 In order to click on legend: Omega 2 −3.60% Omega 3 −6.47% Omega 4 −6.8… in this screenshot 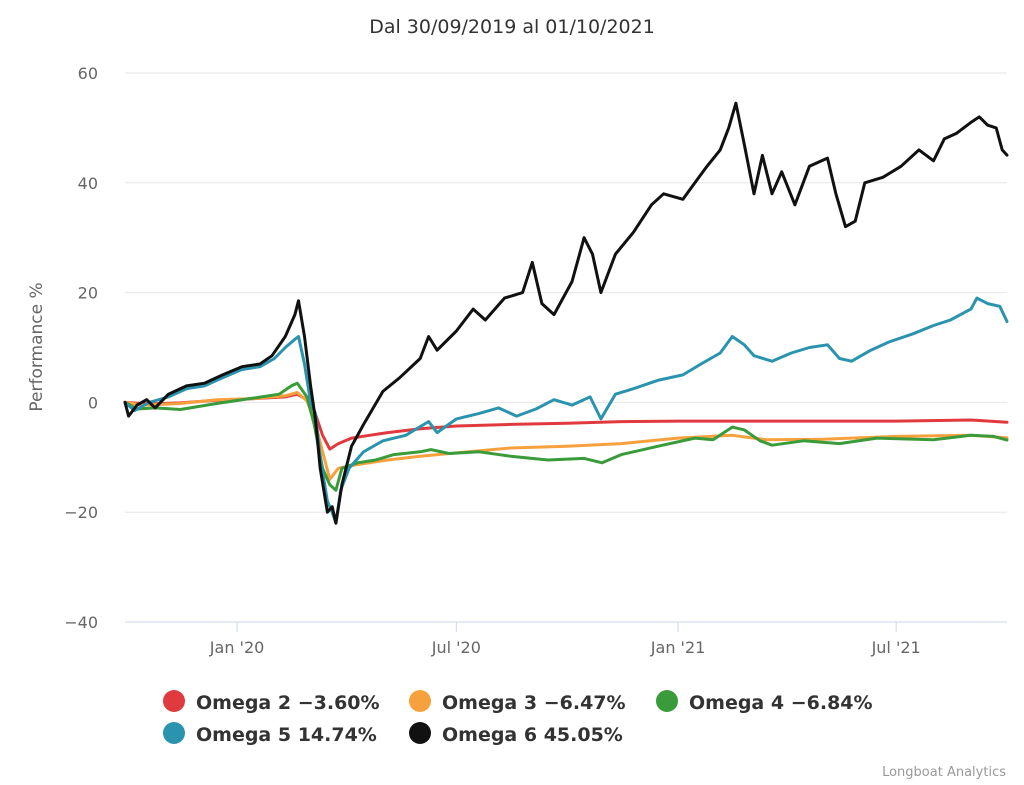, I will do `click(518, 718)`.